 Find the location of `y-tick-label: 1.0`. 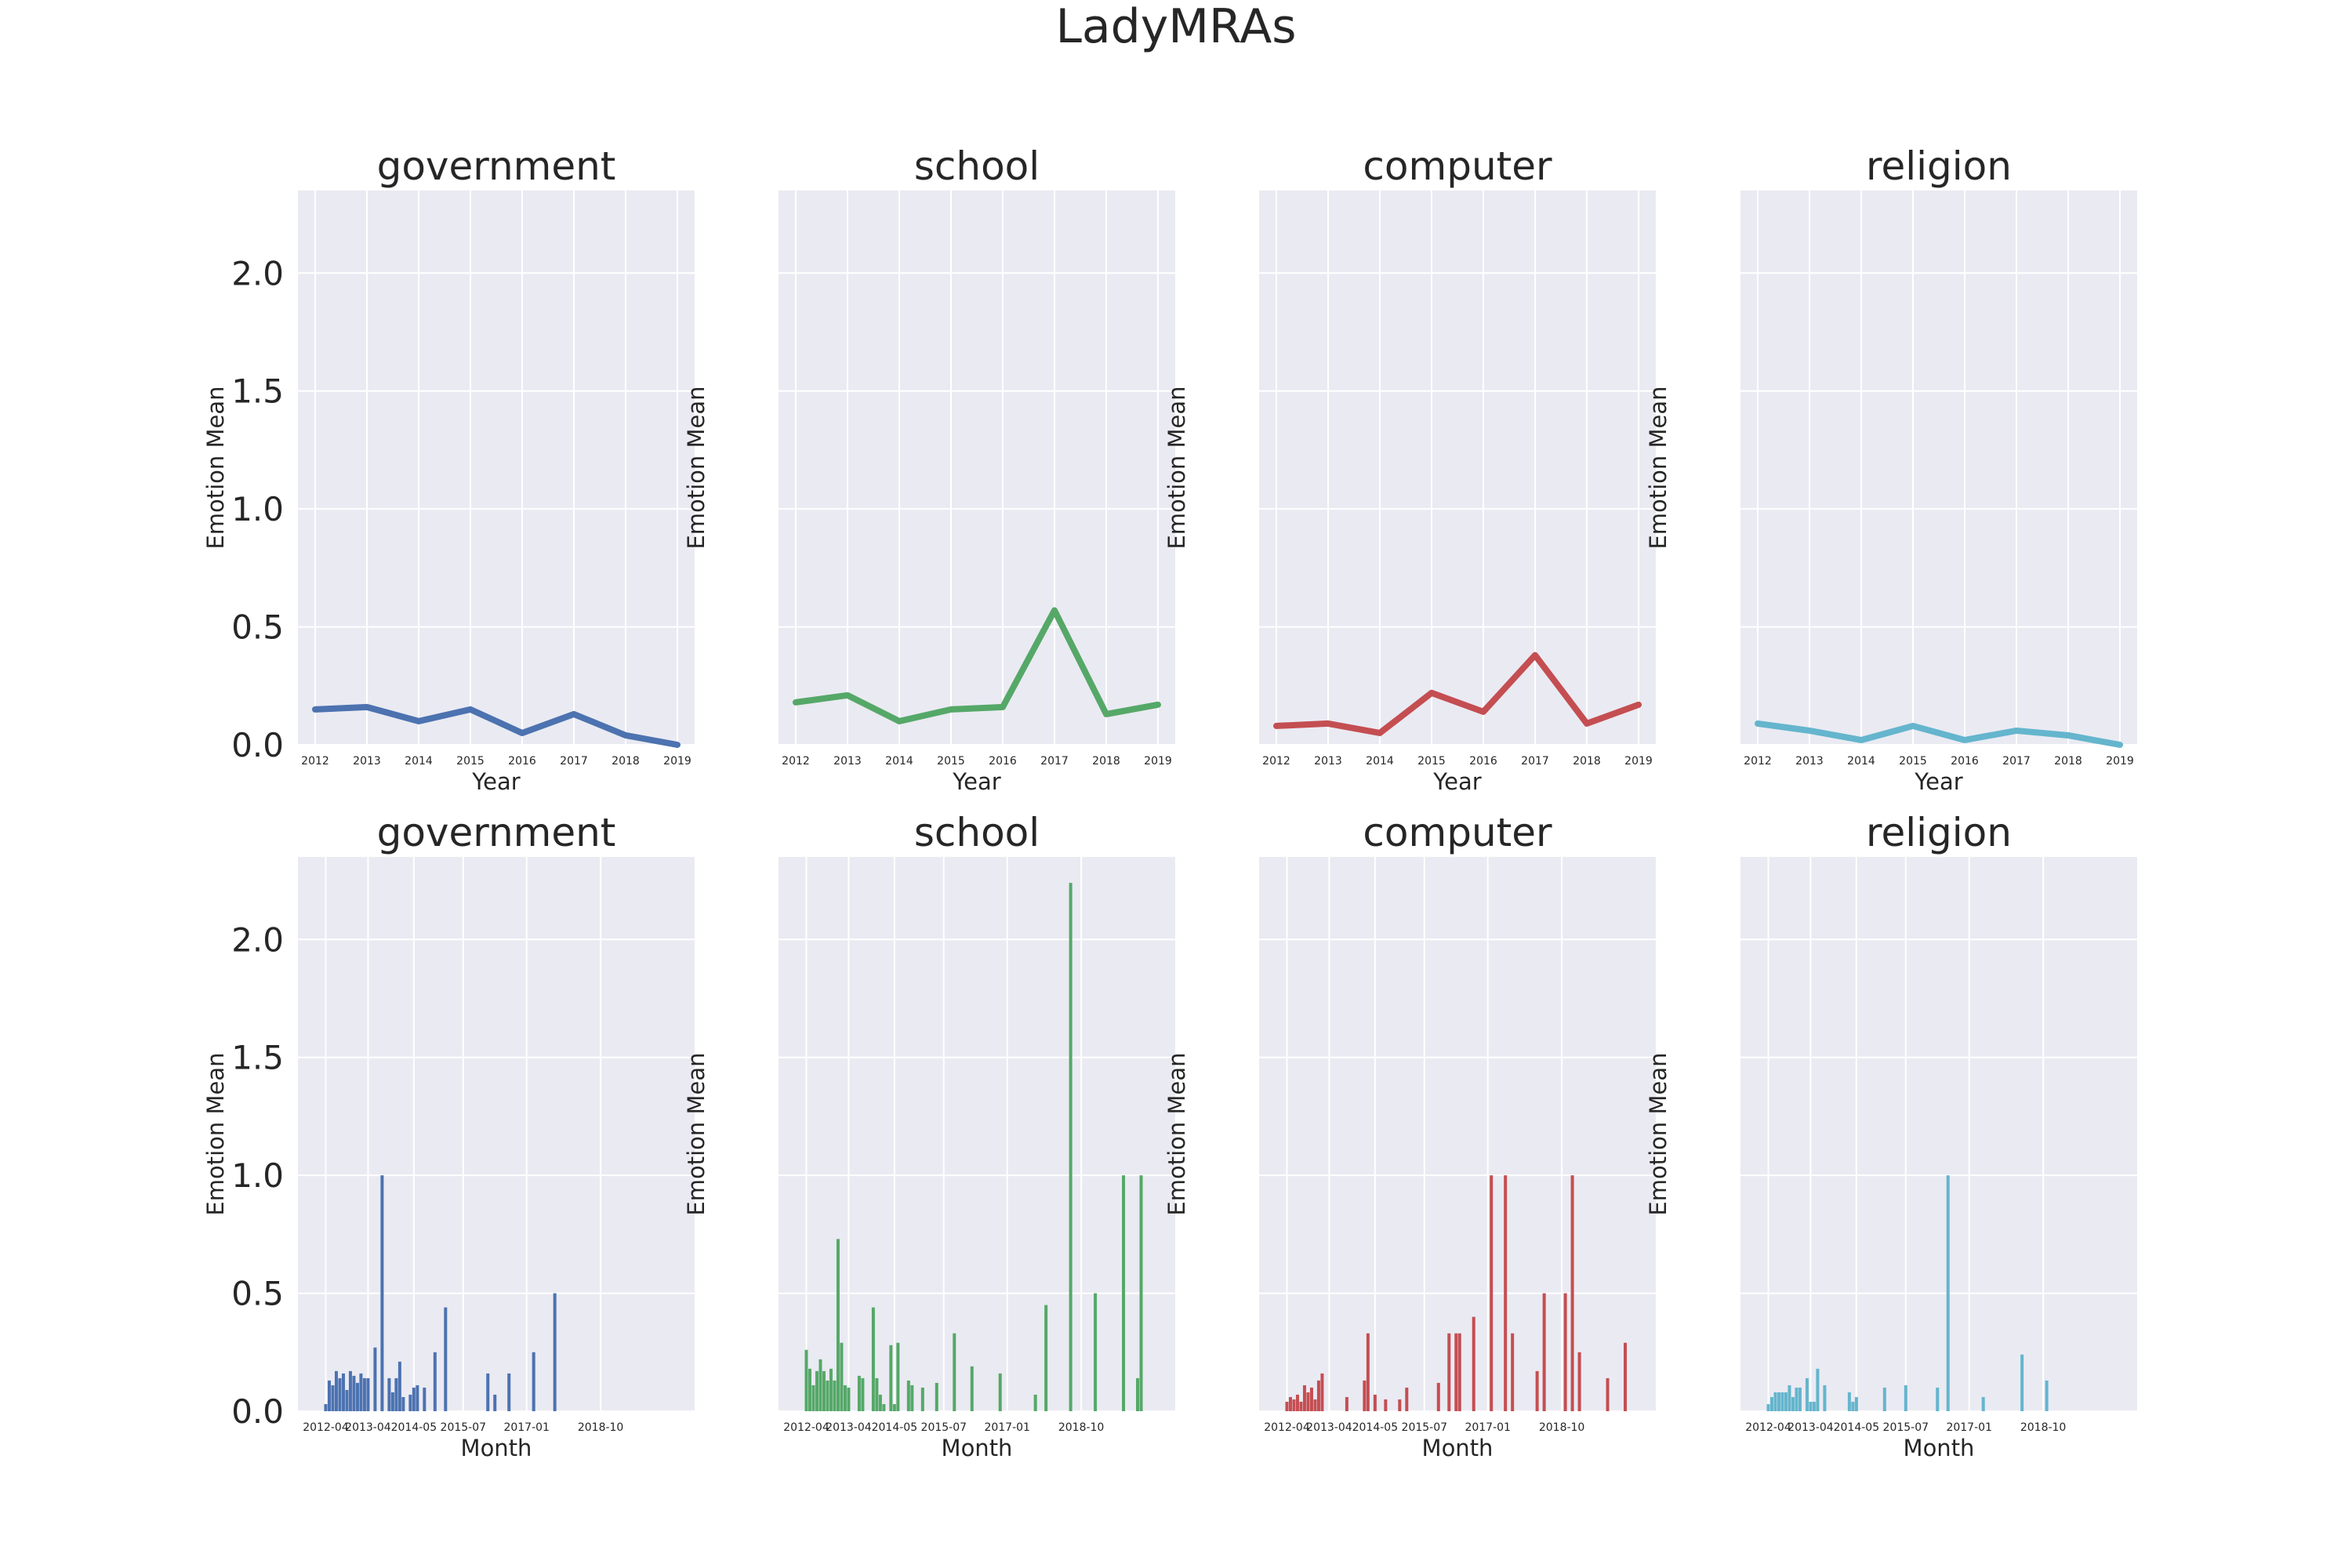

y-tick-label: 1.0 is located at coordinates (257, 1175).